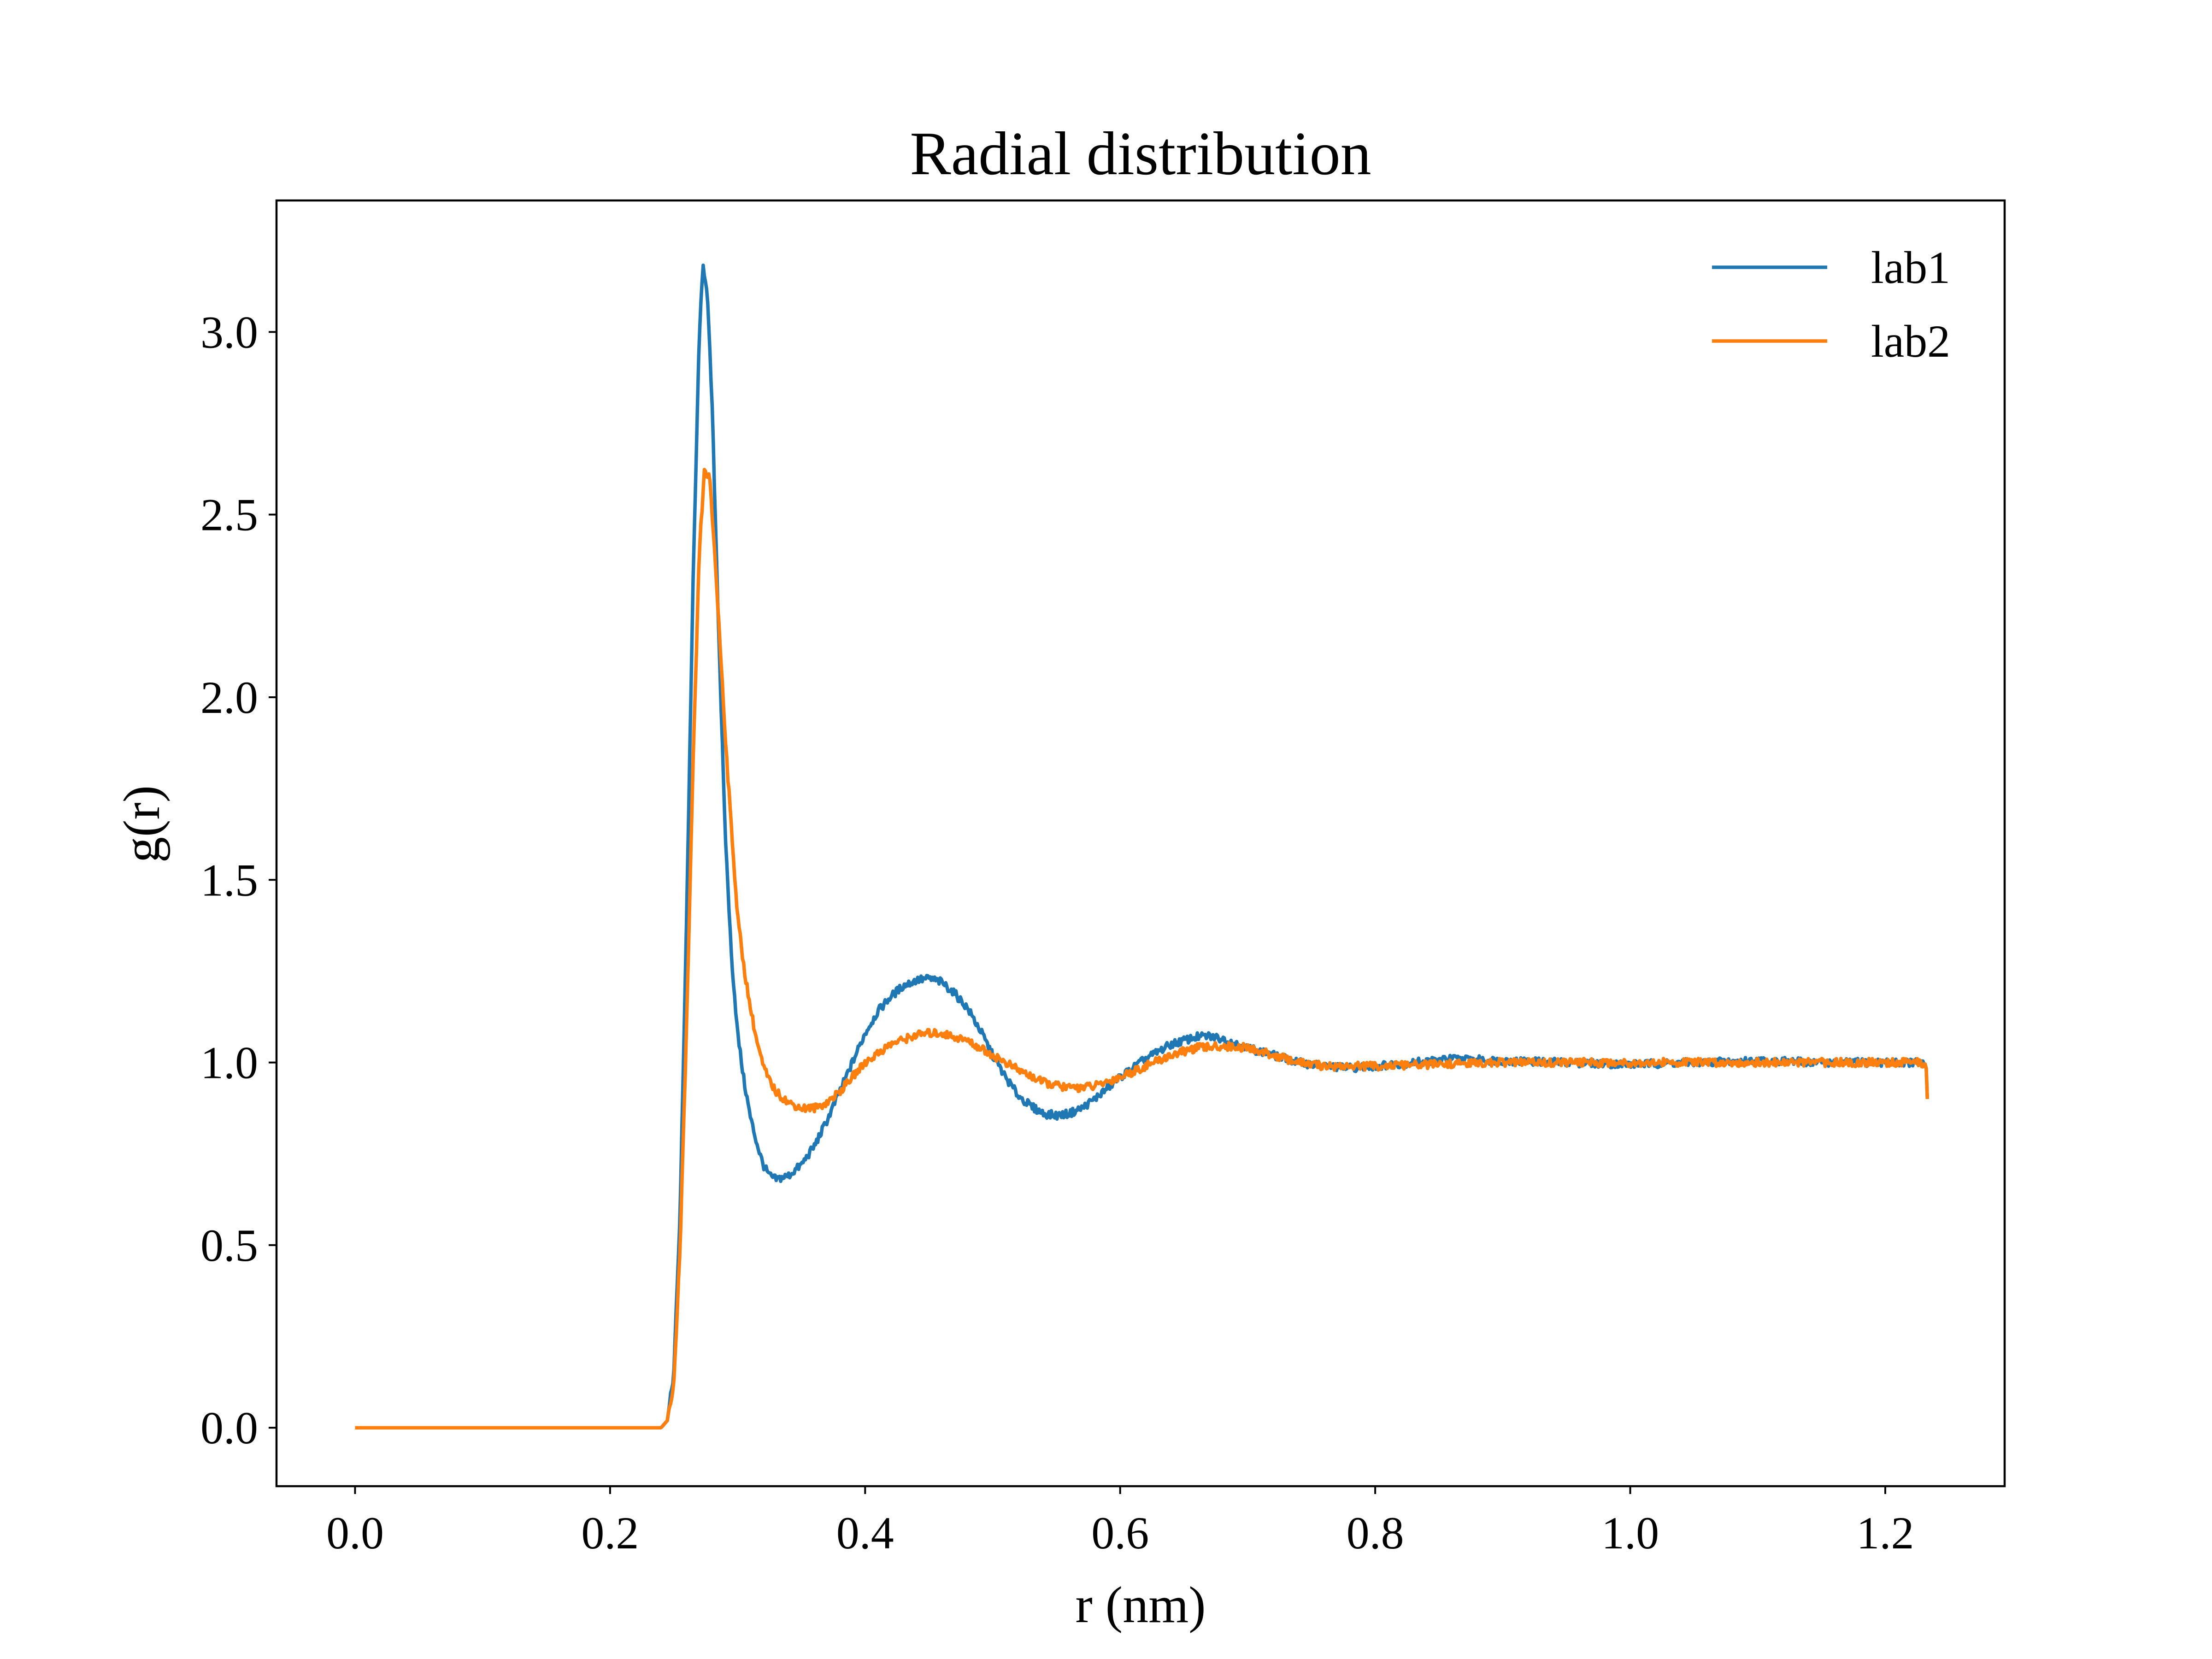 The image size is (2212, 1659). What do you see at coordinates (1910, 267) in the screenshot?
I see `legend-label-lab1: lab1` at bounding box center [1910, 267].